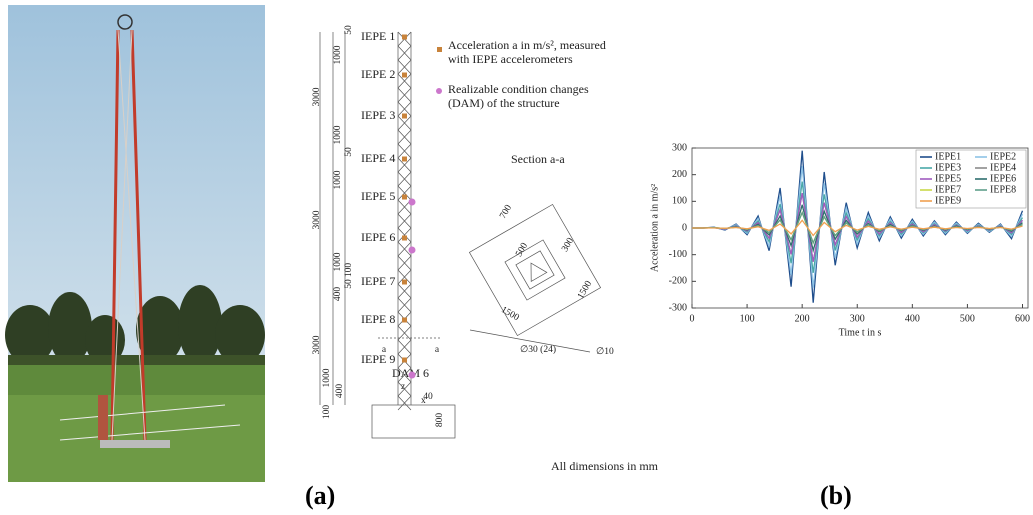 This screenshot has height=515, width=1033. I want to click on y-tick-label: -100, so click(678, 254).